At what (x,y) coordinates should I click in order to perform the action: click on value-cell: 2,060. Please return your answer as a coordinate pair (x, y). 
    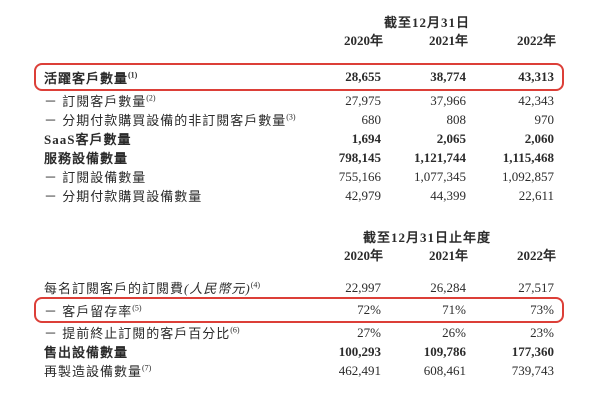
    Looking at the image, I should click on (539, 138).